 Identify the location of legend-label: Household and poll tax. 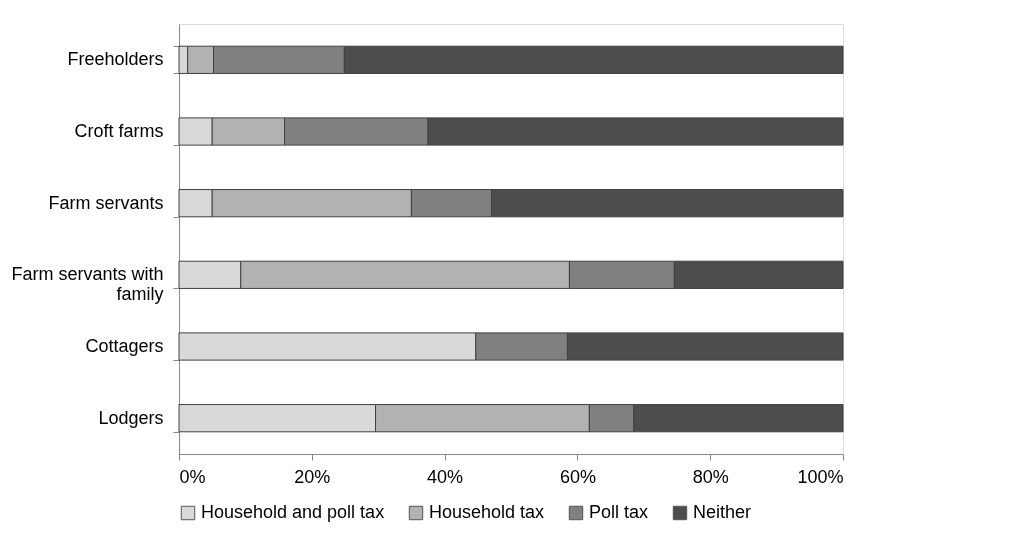
(293, 512).